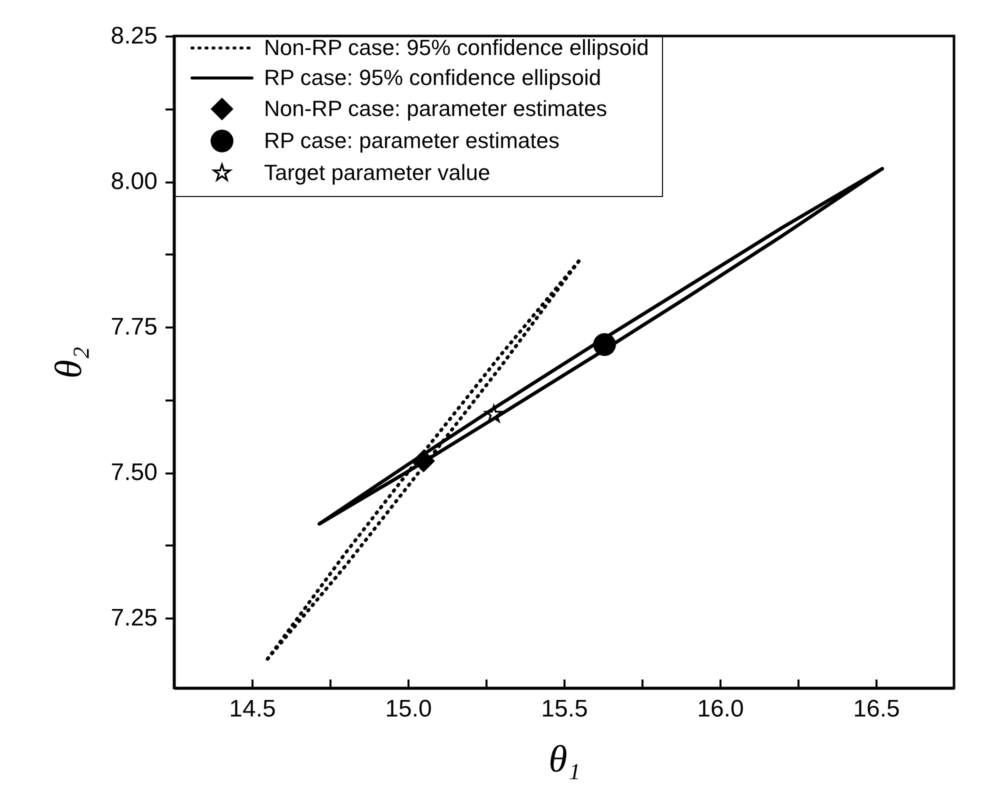  Describe the element at coordinates (134, 182) in the screenshot. I see `y-tick-label: 8.00` at that location.